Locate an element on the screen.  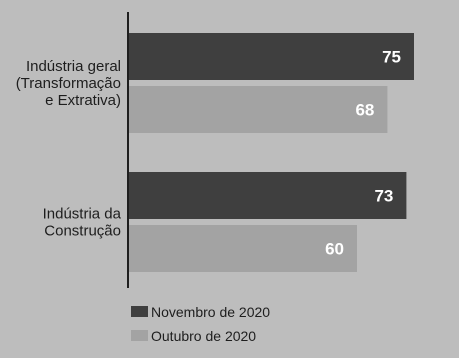
data-label: 68 is located at coordinates (364, 110).